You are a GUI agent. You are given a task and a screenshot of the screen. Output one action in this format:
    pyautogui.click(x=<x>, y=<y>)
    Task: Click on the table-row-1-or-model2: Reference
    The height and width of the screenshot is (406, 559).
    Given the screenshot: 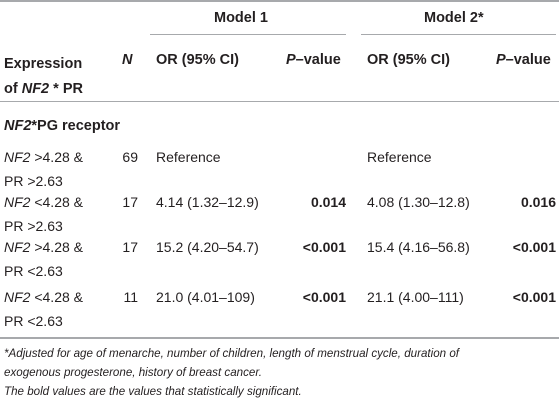 What is the action you would take?
    pyautogui.click(x=399, y=157)
    